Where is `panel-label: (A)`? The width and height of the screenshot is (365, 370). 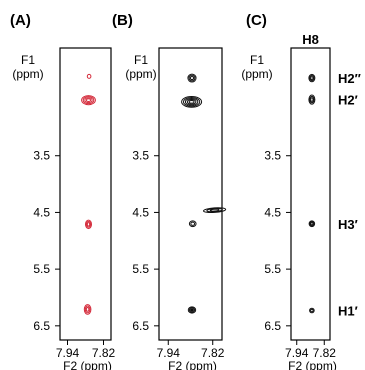 panel-label: (A) is located at coordinates (20, 20).